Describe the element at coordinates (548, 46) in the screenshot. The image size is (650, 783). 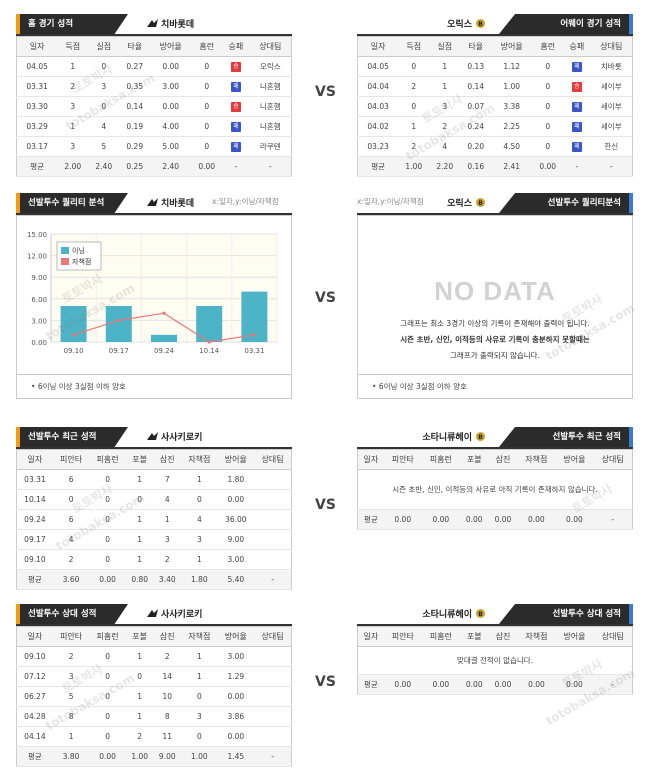
I see `column-header: 홈런` at that location.